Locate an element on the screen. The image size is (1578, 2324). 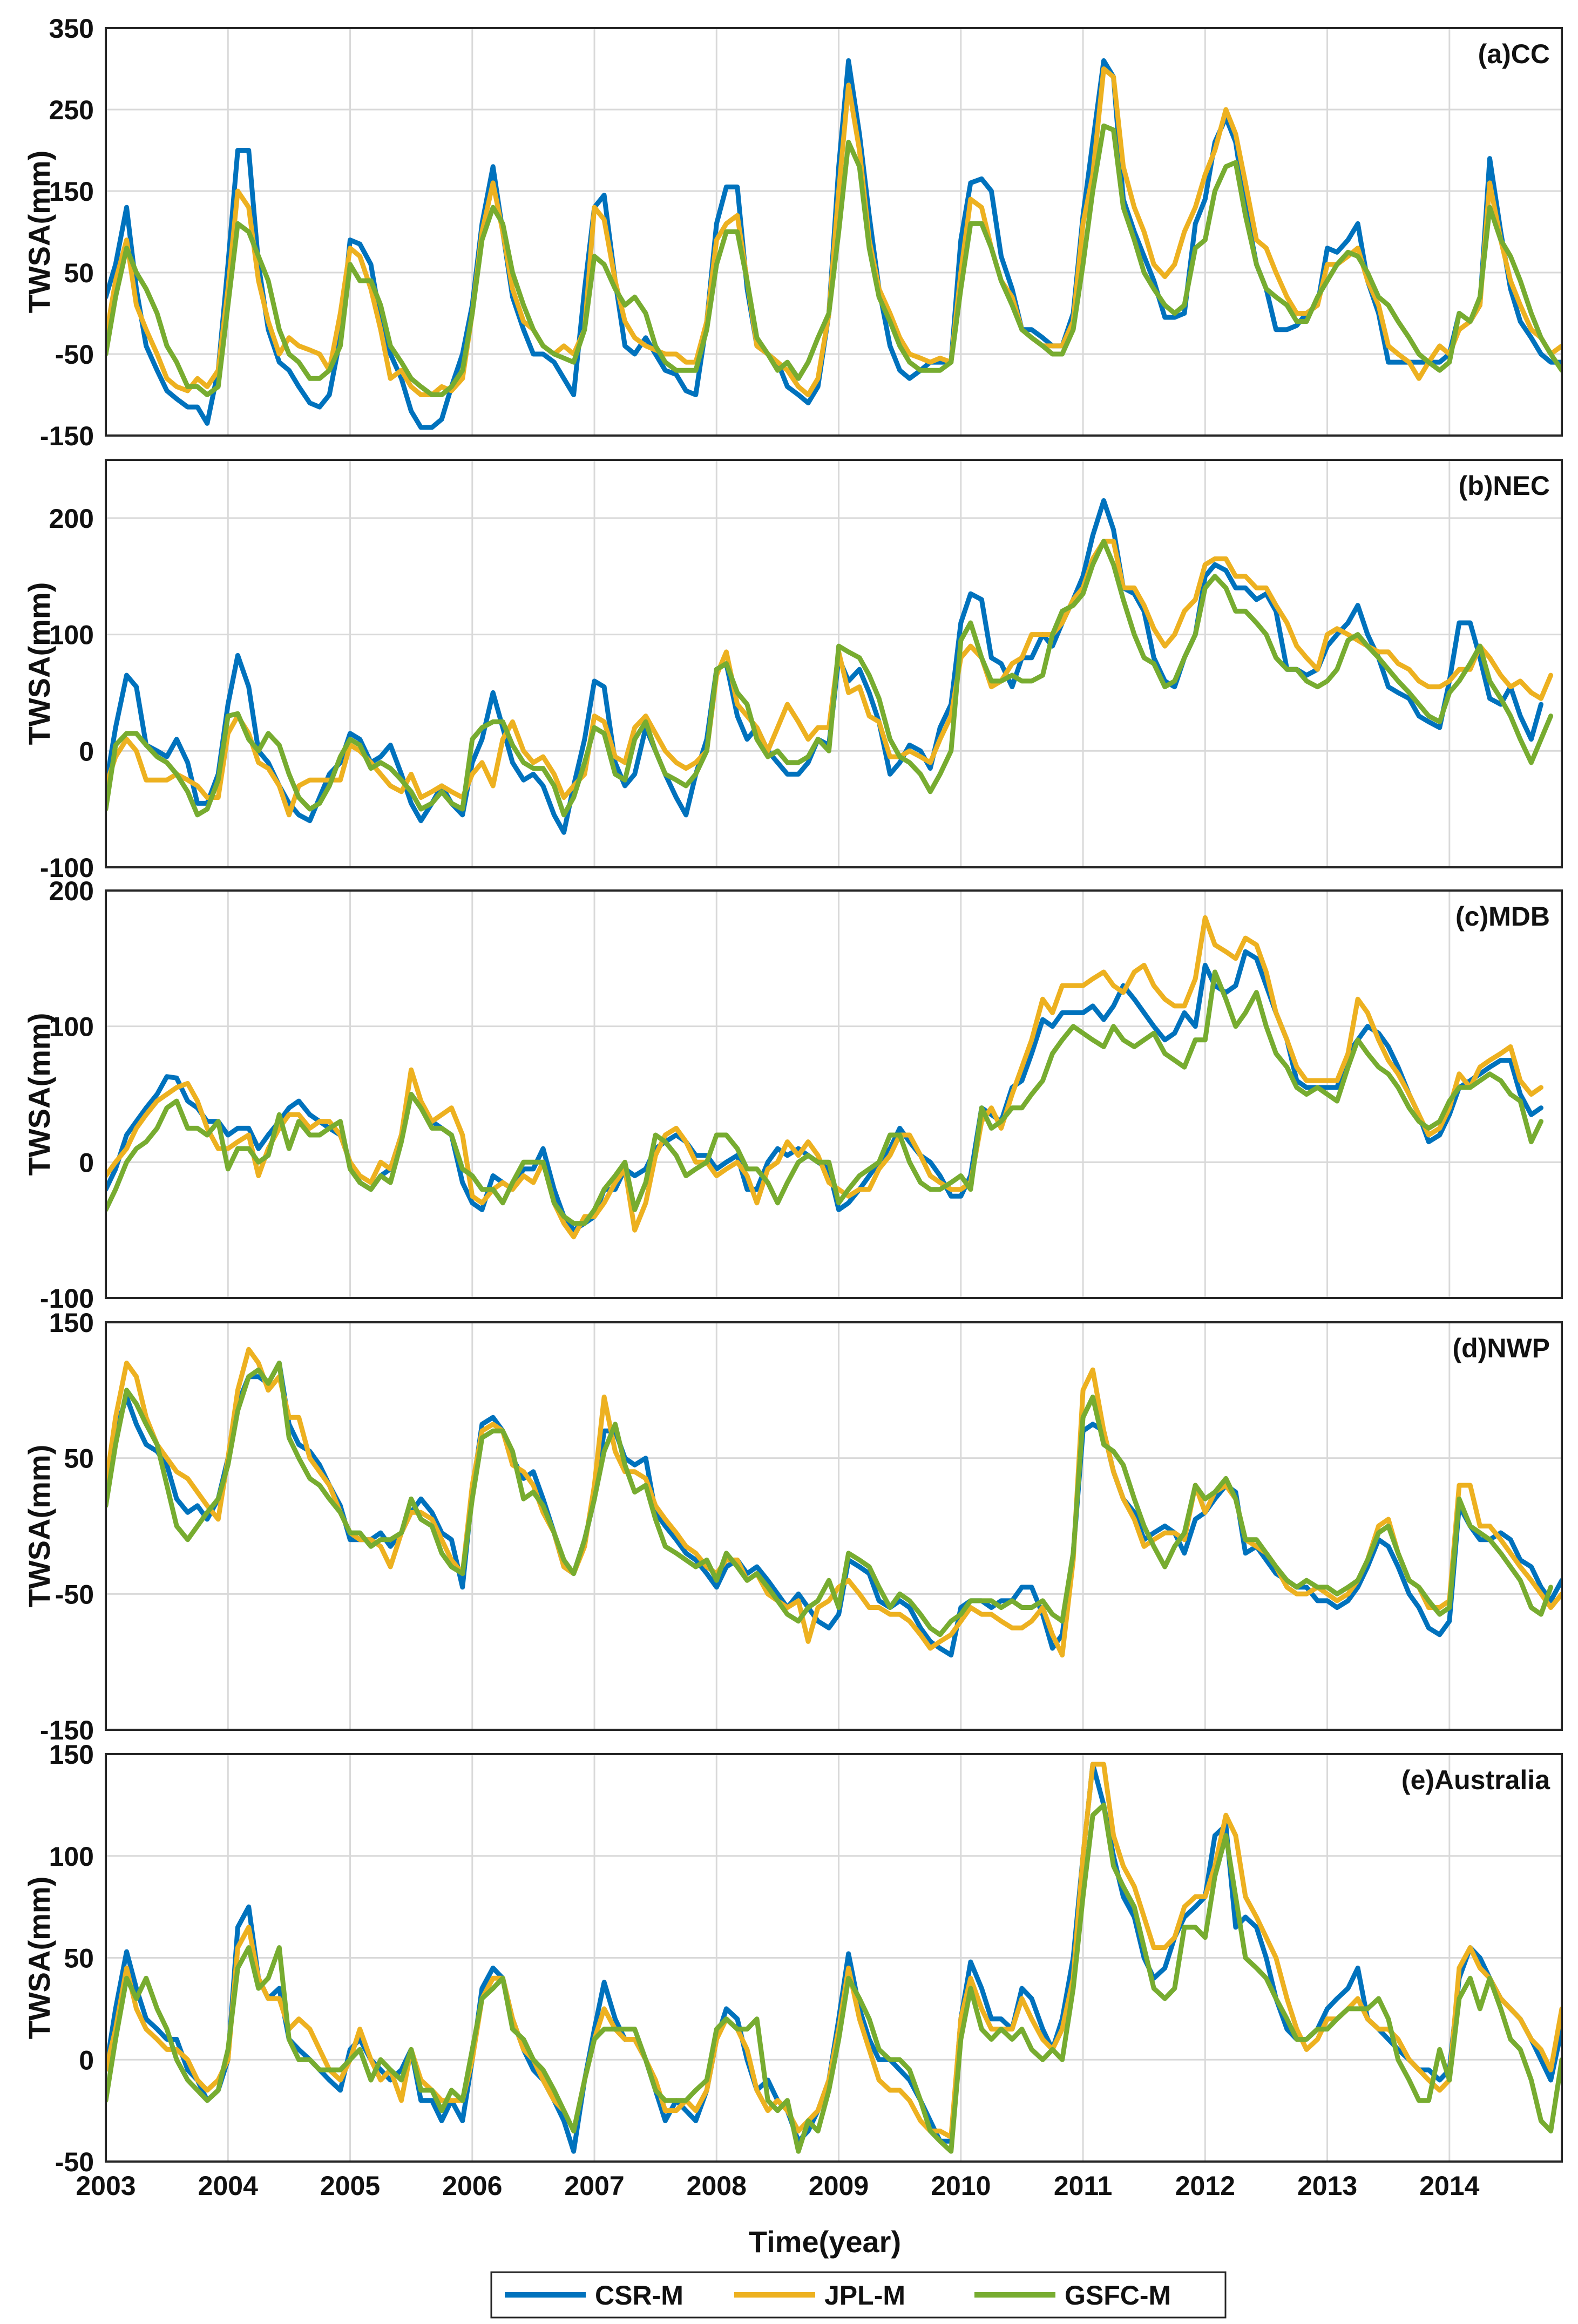
x-tick-label: 2009 is located at coordinates (839, 2186).